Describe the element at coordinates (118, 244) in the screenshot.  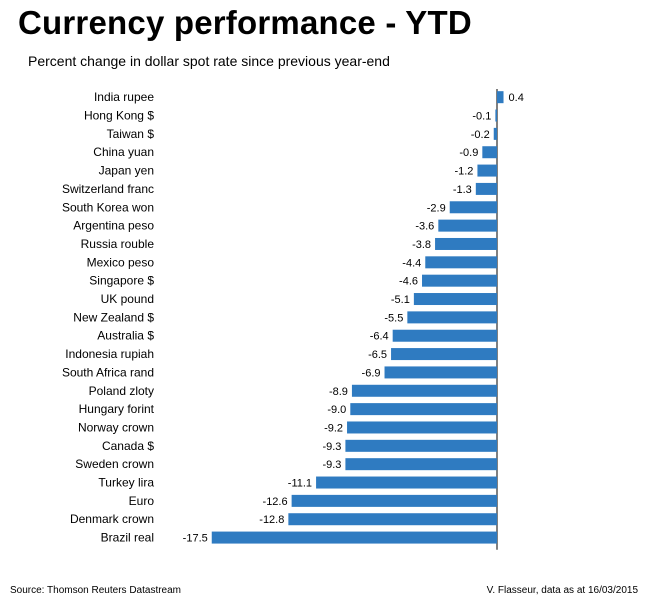
I see `category-label: Russia rouble` at that location.